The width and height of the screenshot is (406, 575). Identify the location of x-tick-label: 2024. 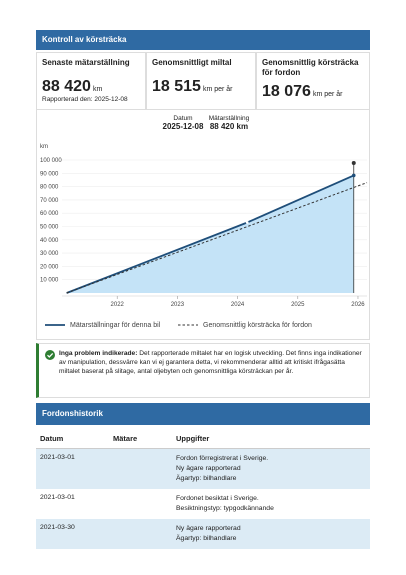
(238, 305).